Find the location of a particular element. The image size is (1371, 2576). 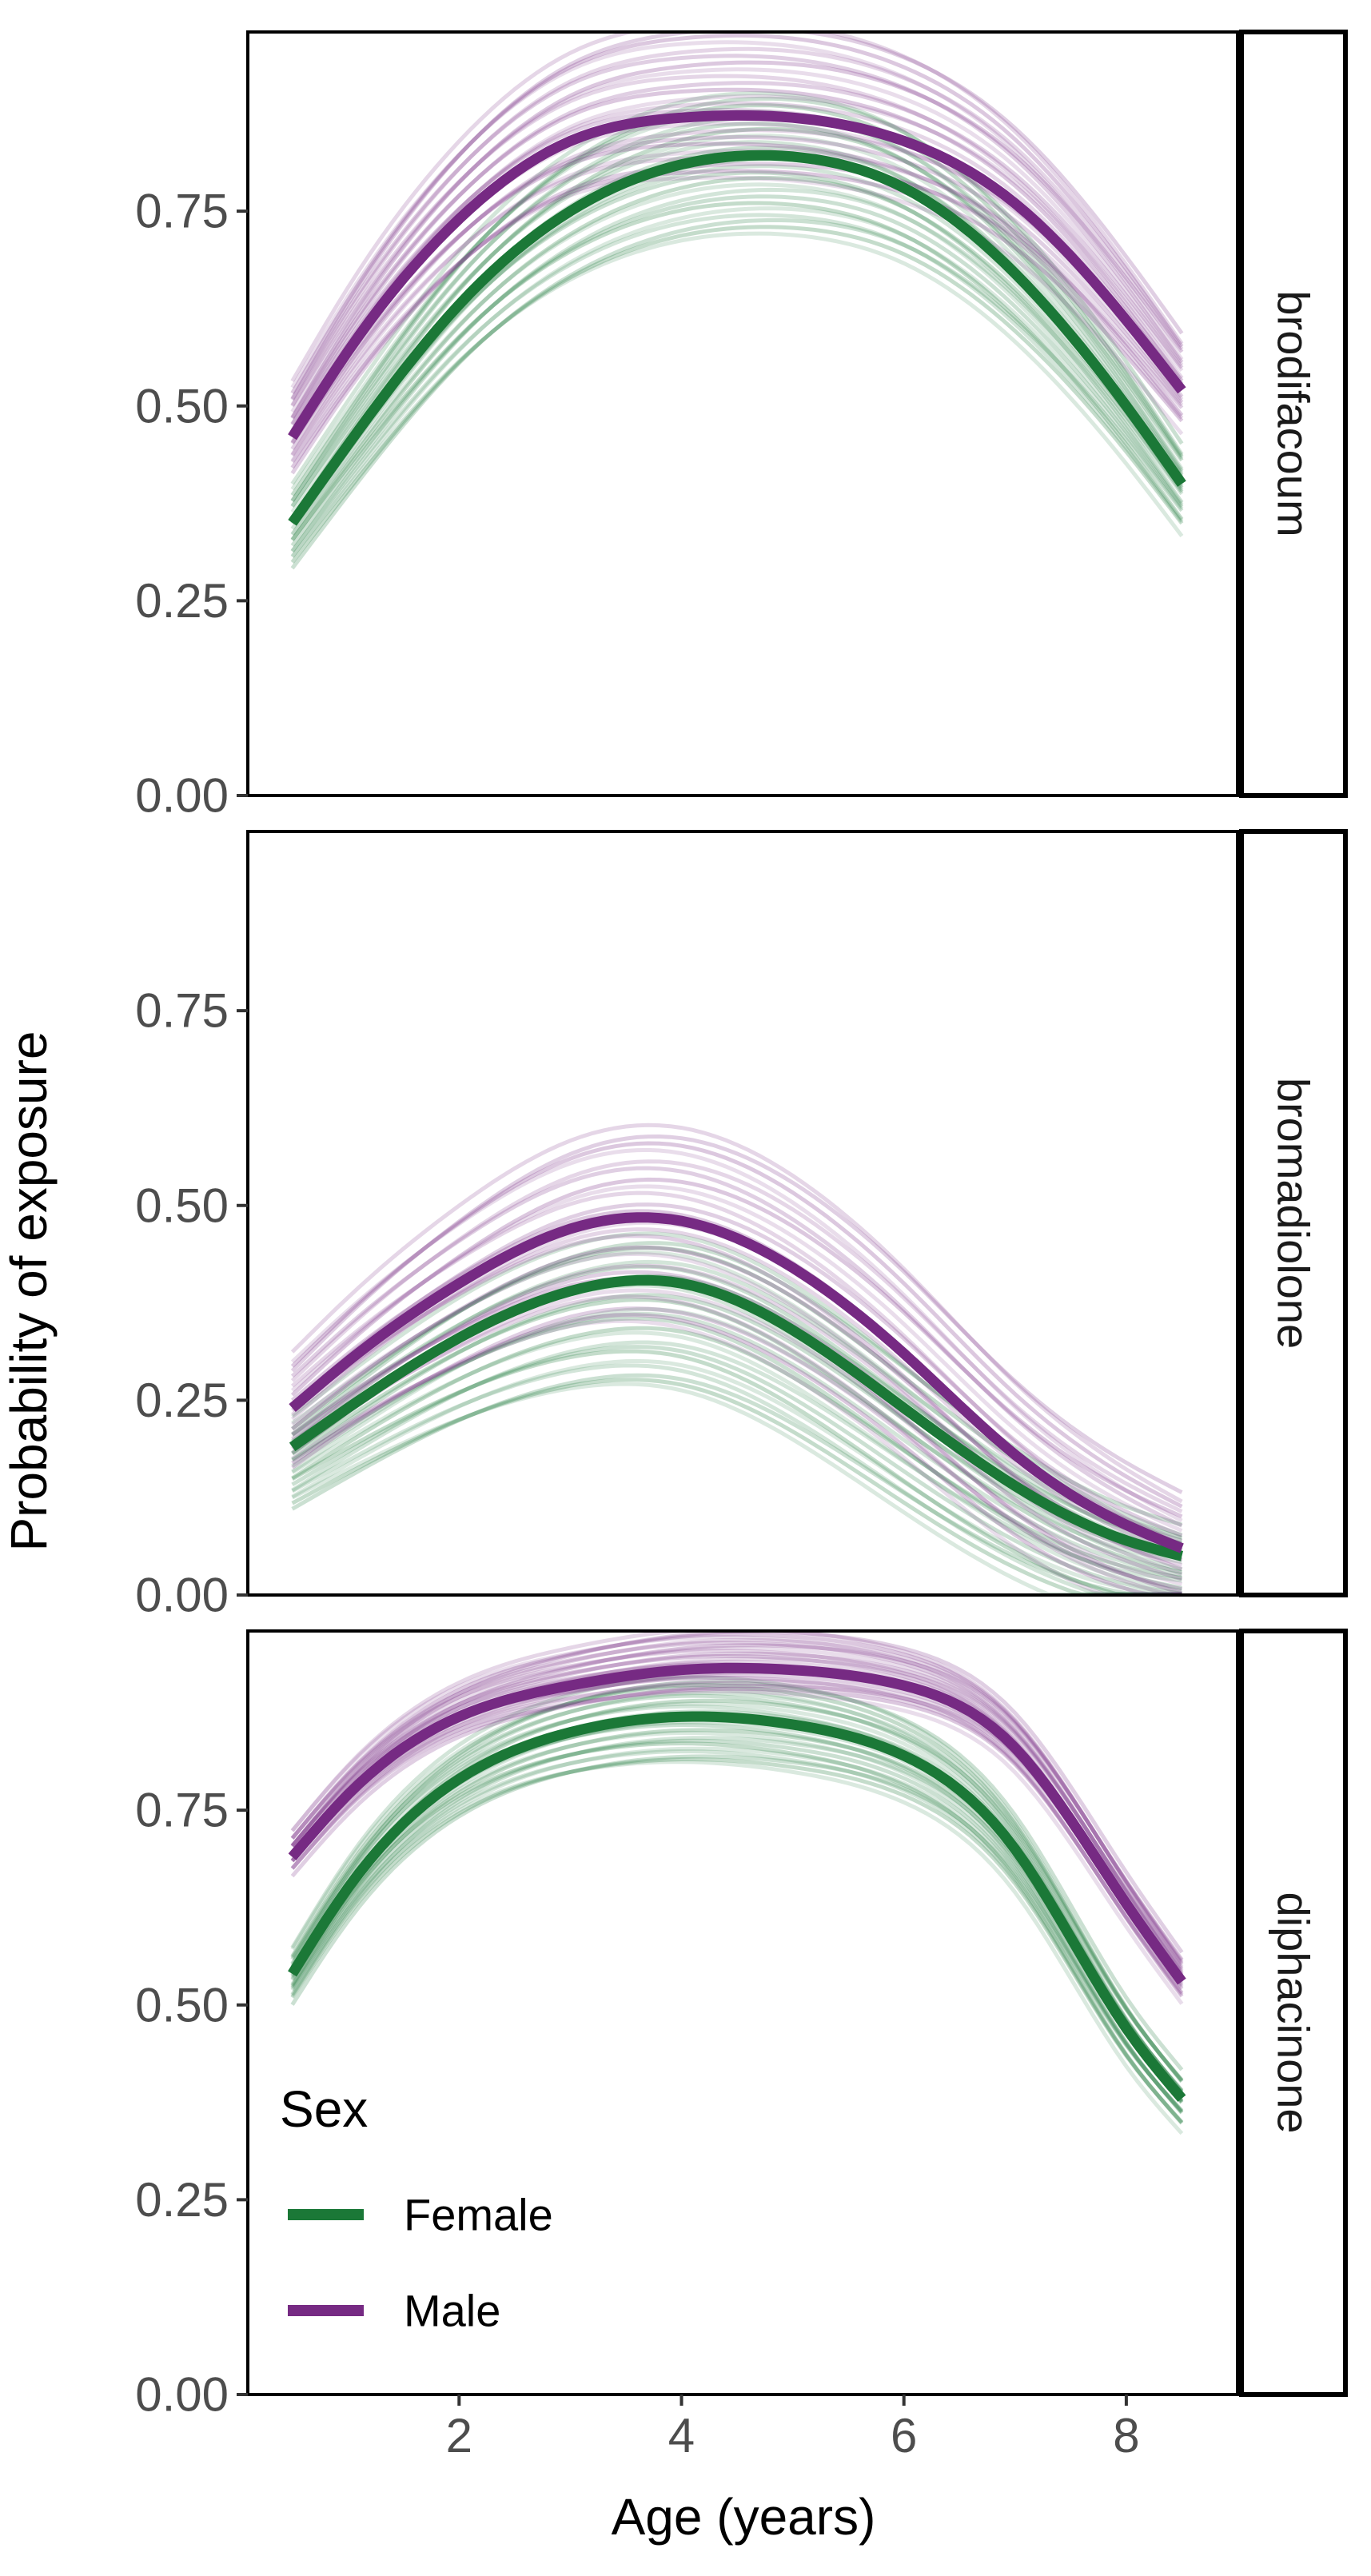

strip-label: brodifacoum is located at coordinates (1294, 413).